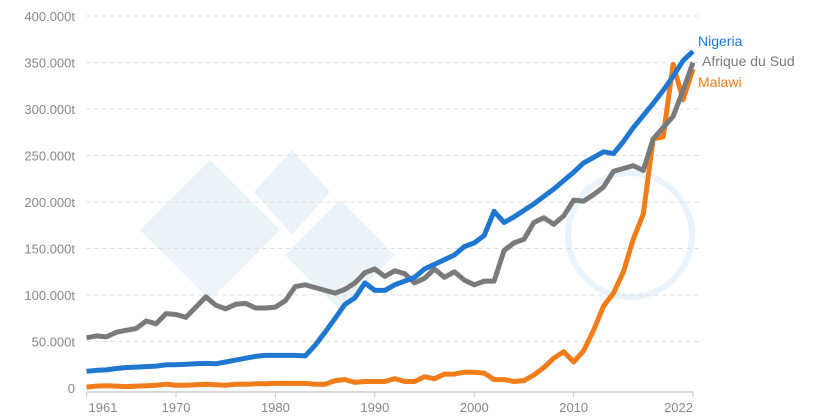  Describe the element at coordinates (720, 82) in the screenshot. I see `series-label-malawi: Malawi` at that location.